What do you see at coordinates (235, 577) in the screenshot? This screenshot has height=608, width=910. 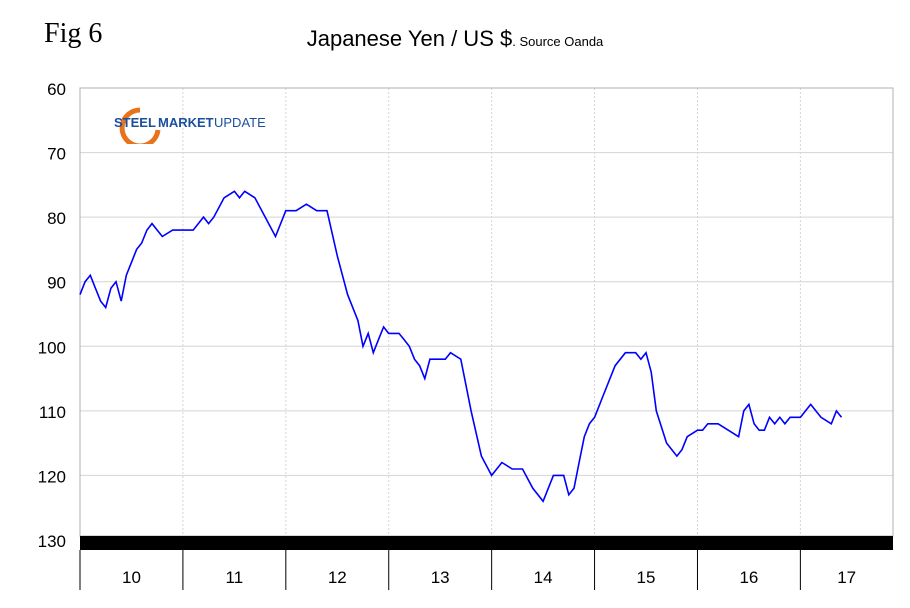 I see `x-tick-label: 11` at bounding box center [235, 577].